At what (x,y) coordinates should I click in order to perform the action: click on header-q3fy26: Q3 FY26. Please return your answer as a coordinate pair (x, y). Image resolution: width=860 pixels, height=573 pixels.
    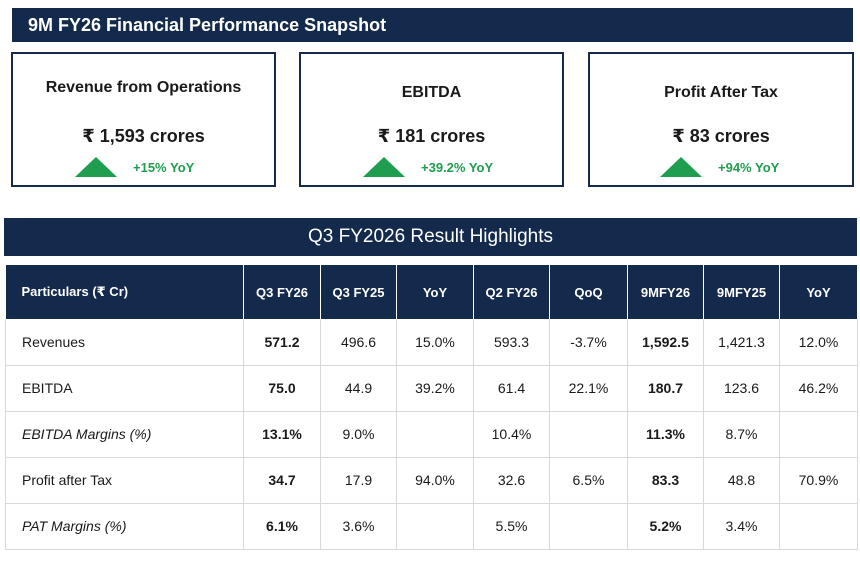
    Looking at the image, I should click on (282, 292).